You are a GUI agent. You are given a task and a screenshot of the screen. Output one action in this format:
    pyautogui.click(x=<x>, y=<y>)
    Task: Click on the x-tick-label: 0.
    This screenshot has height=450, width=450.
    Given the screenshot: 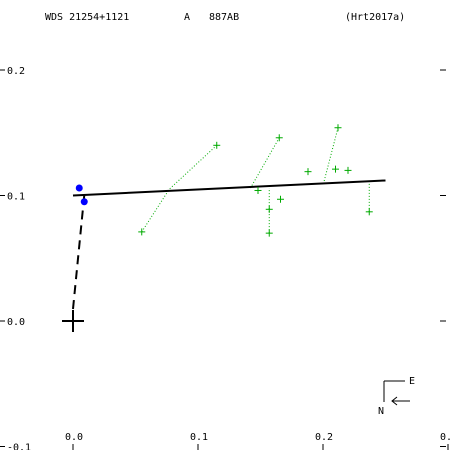 What is the action you would take?
    pyautogui.click(x=445, y=437)
    